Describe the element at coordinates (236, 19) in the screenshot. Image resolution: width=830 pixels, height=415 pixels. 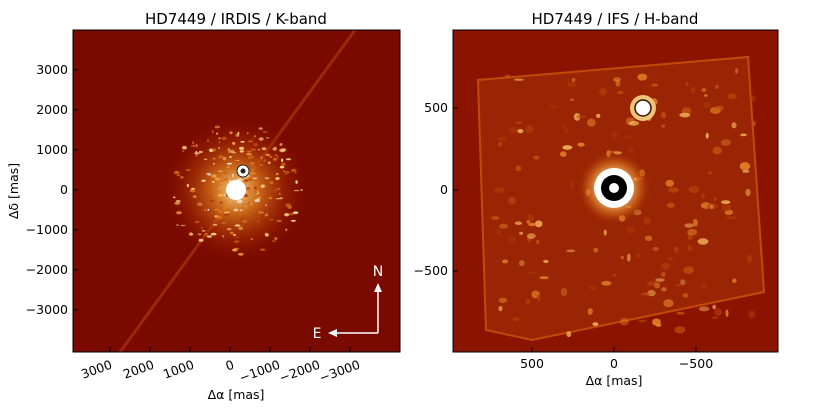
I see `panel-irdis-title: HD7449 / IRDIS / K-band` at that location.